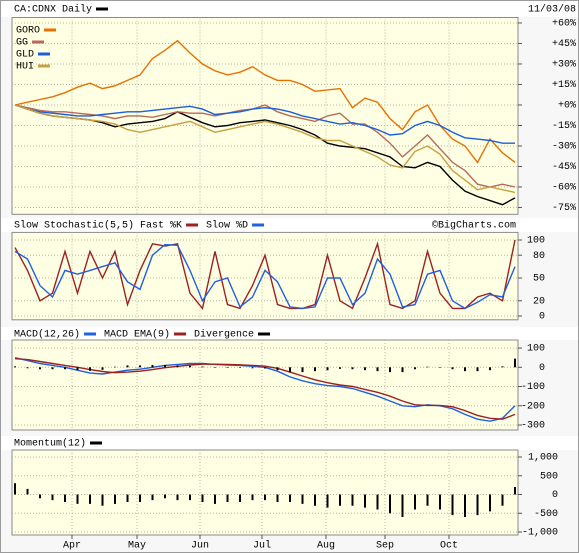 The width and height of the screenshot is (579, 553). What do you see at coordinates (546, 514) in the screenshot?
I see `y-tick-label: -500` at bounding box center [546, 514].